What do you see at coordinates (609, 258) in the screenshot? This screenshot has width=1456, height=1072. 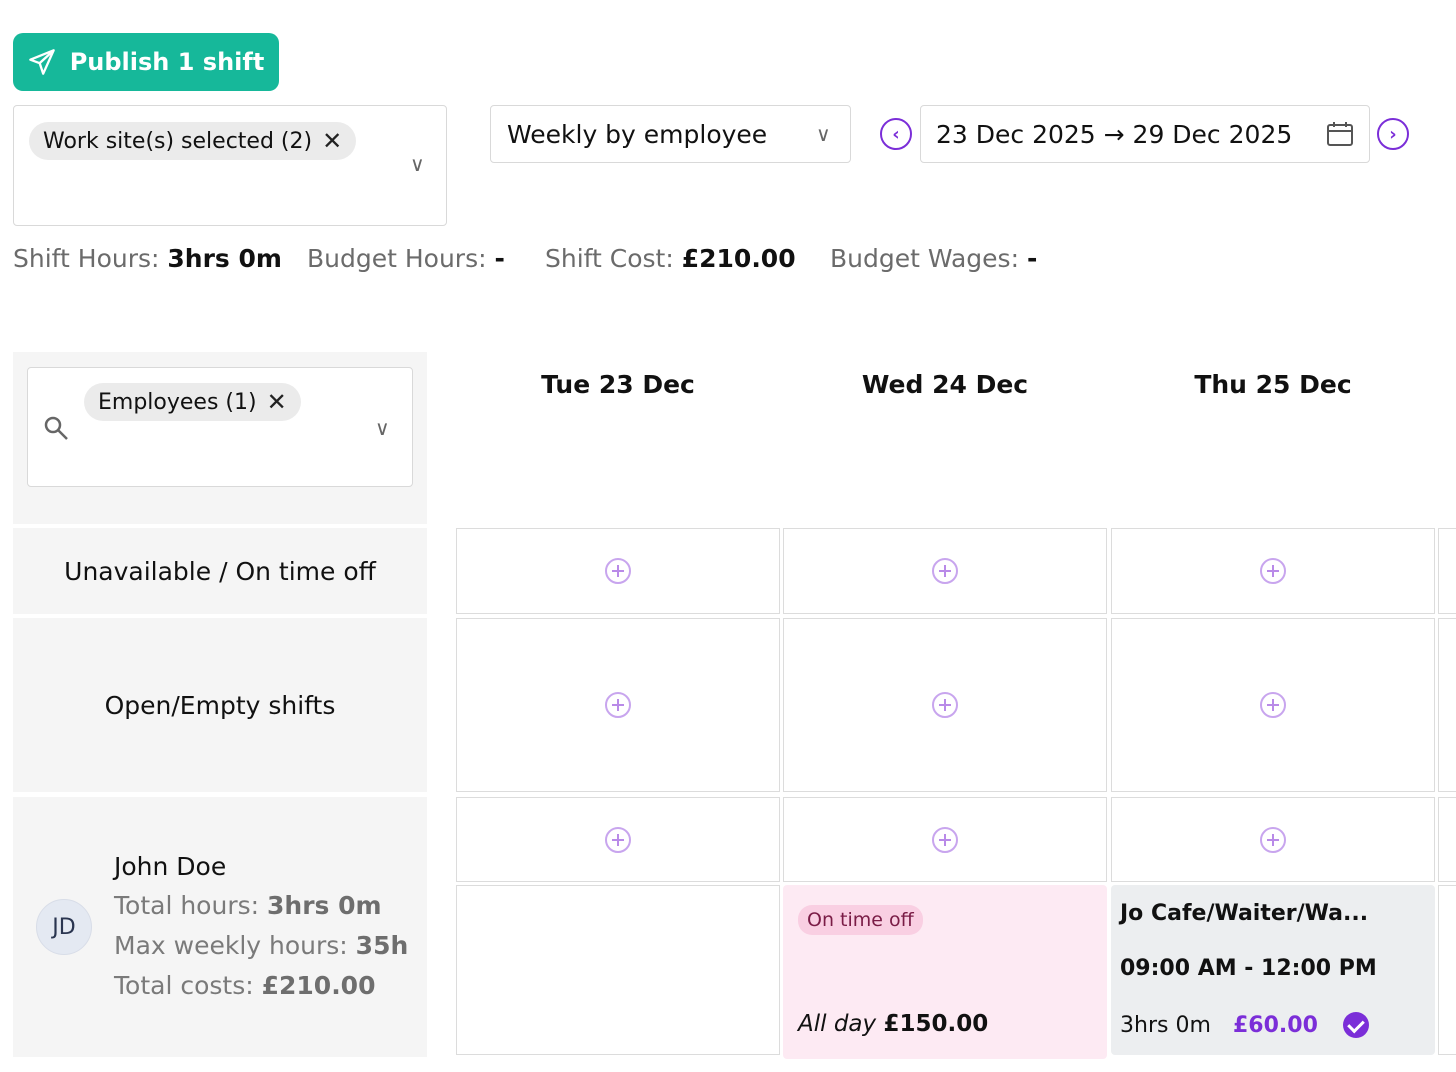 I see `shift-cost-label: Shift Cost:` at bounding box center [609, 258].